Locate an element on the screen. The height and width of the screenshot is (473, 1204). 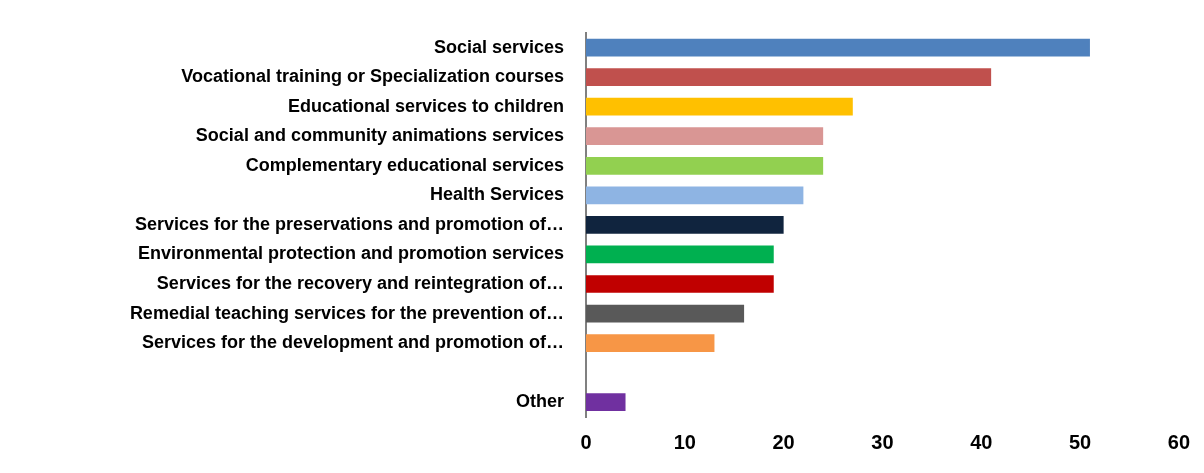
x-tick-label: 40 is located at coordinates (981, 441).